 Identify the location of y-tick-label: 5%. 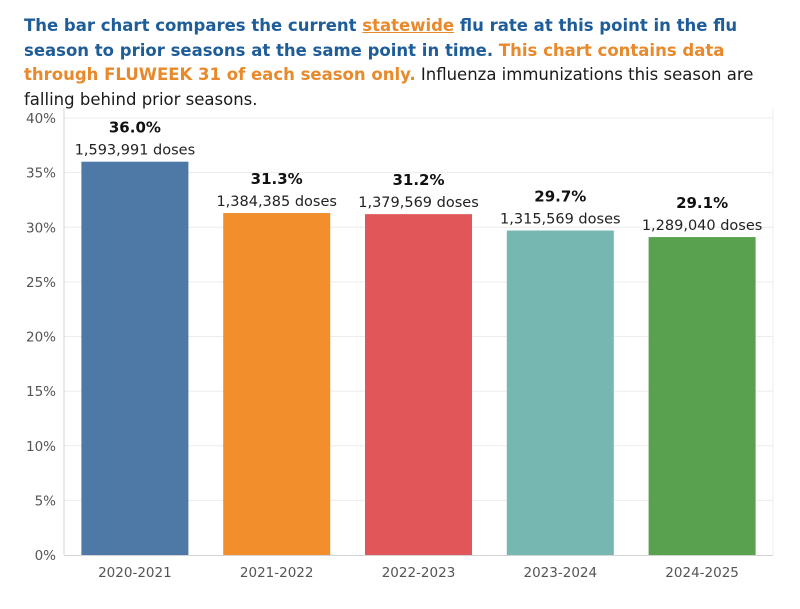
(46, 501).